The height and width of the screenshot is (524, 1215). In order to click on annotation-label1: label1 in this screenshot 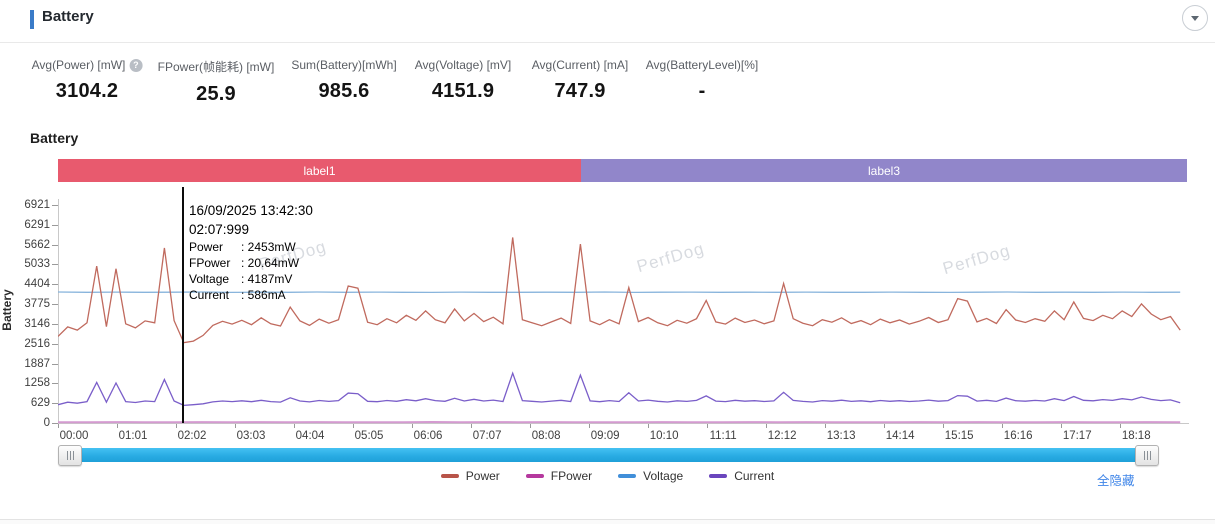, I will do `click(319, 170)`.